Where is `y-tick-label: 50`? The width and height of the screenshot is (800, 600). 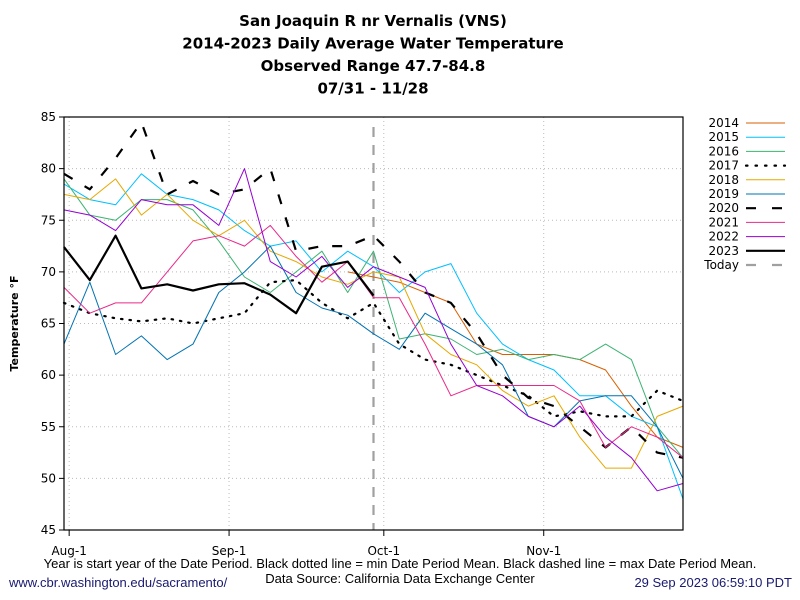
y-tick-label: 50 is located at coordinates (48, 478).